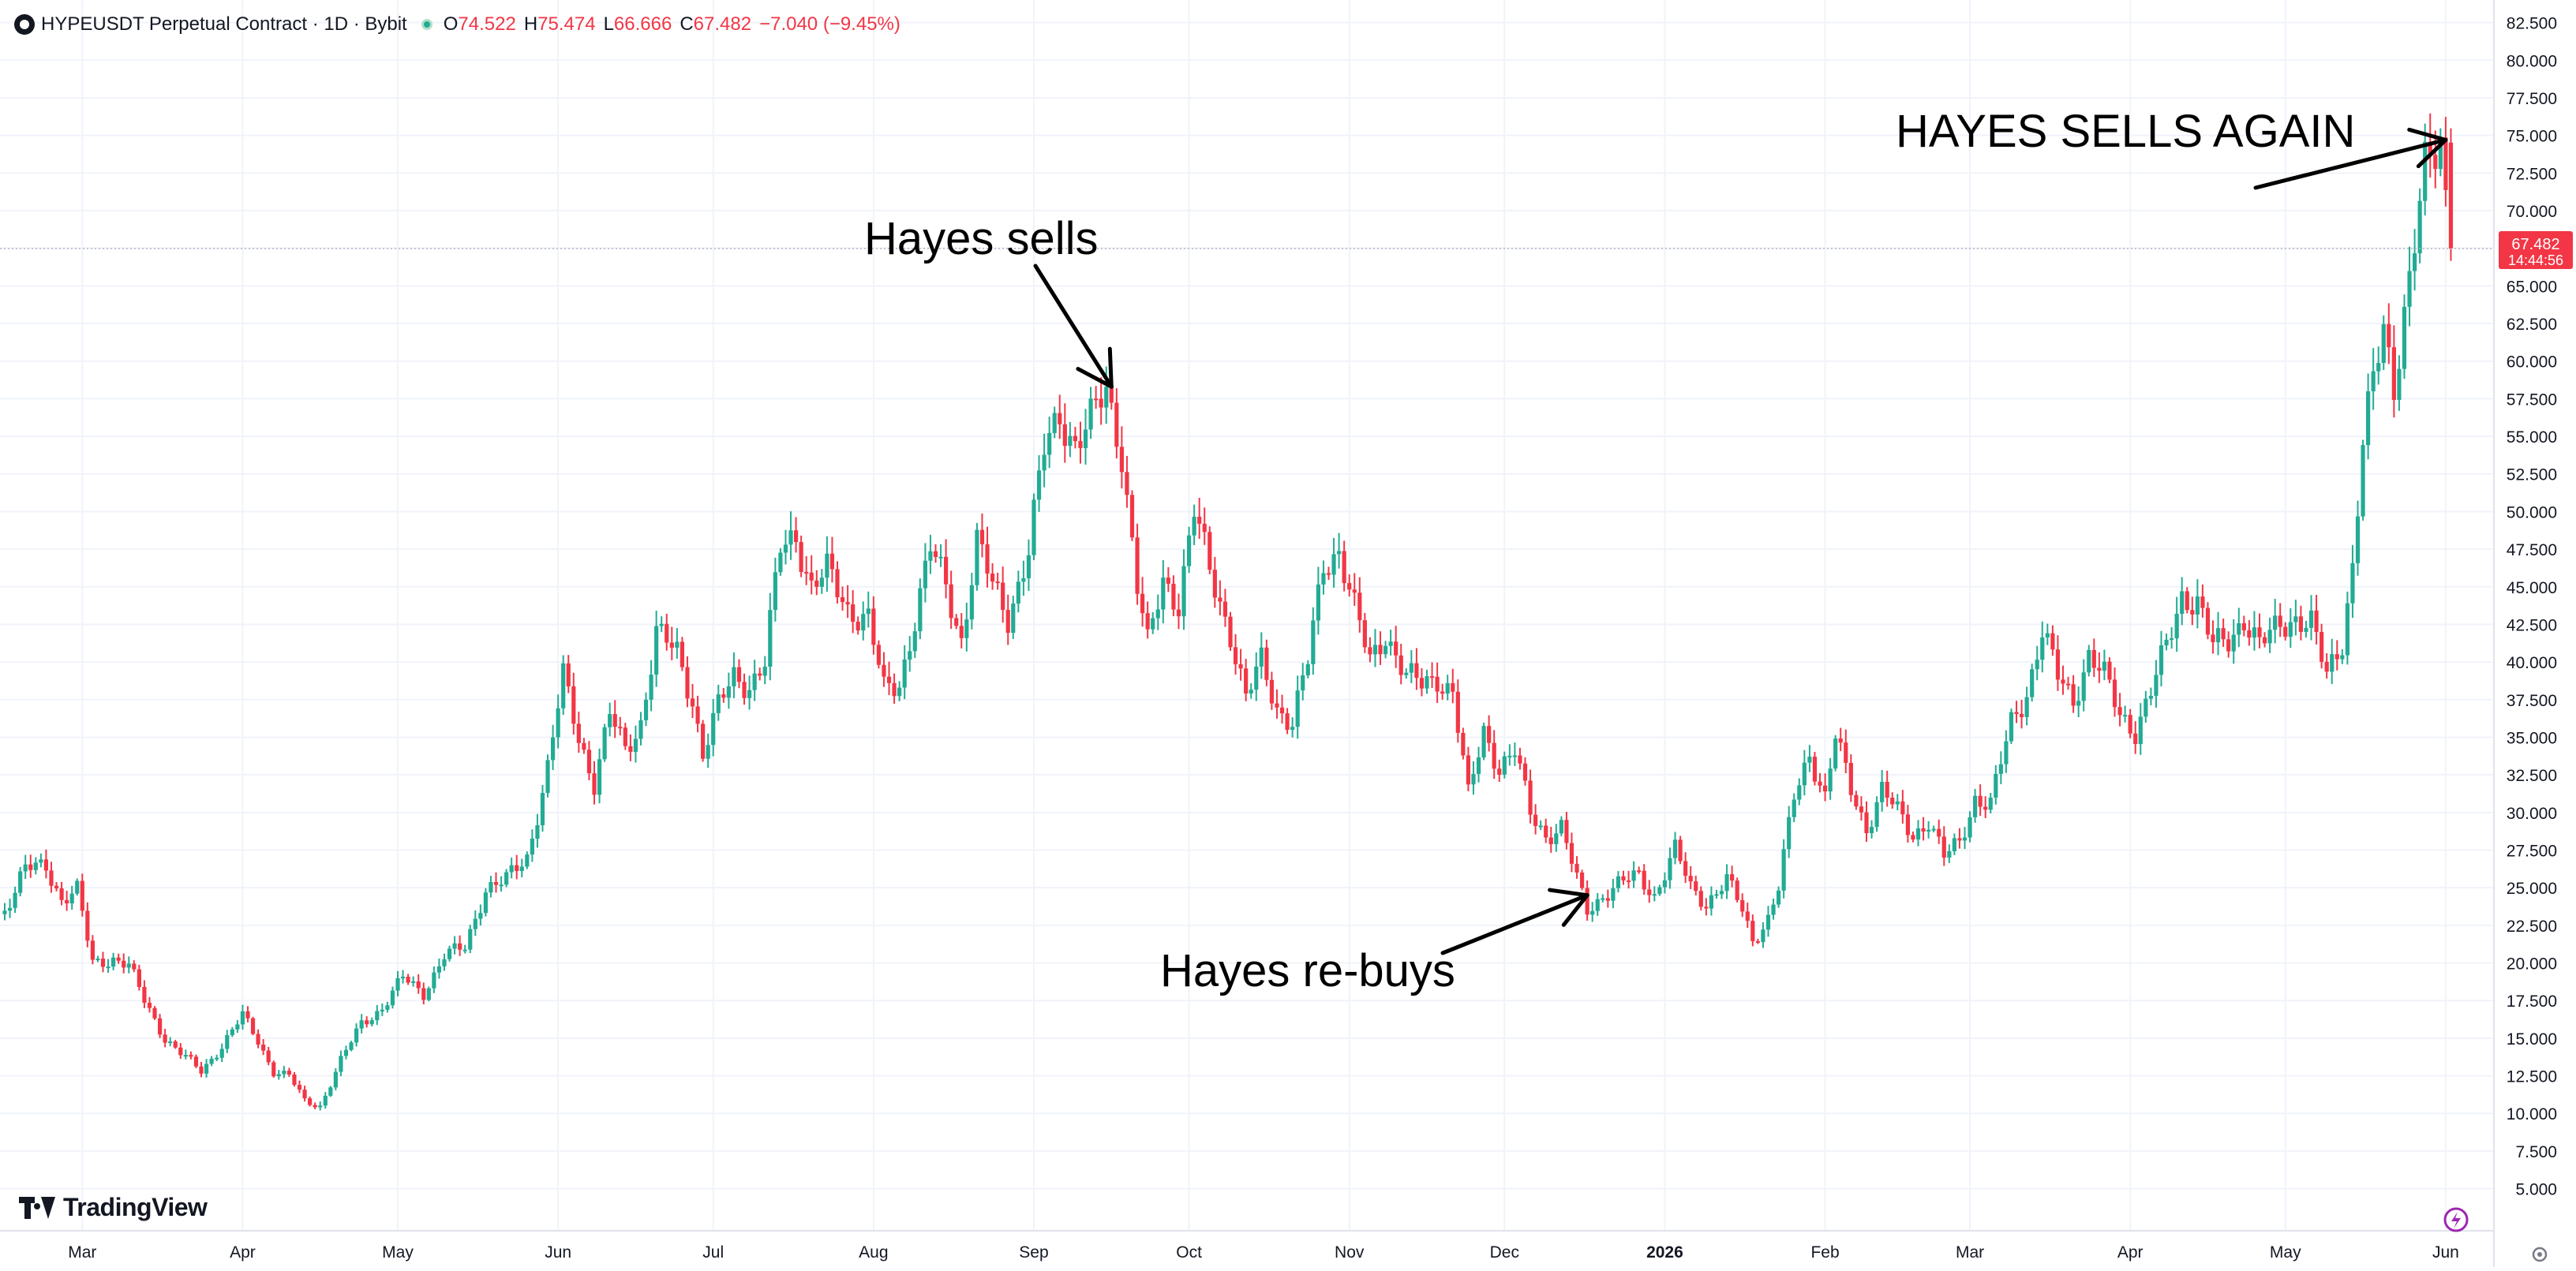 The width and height of the screenshot is (2576, 1271). What do you see at coordinates (2532, 61) in the screenshot?
I see `y-tick-label: 80.000` at bounding box center [2532, 61].